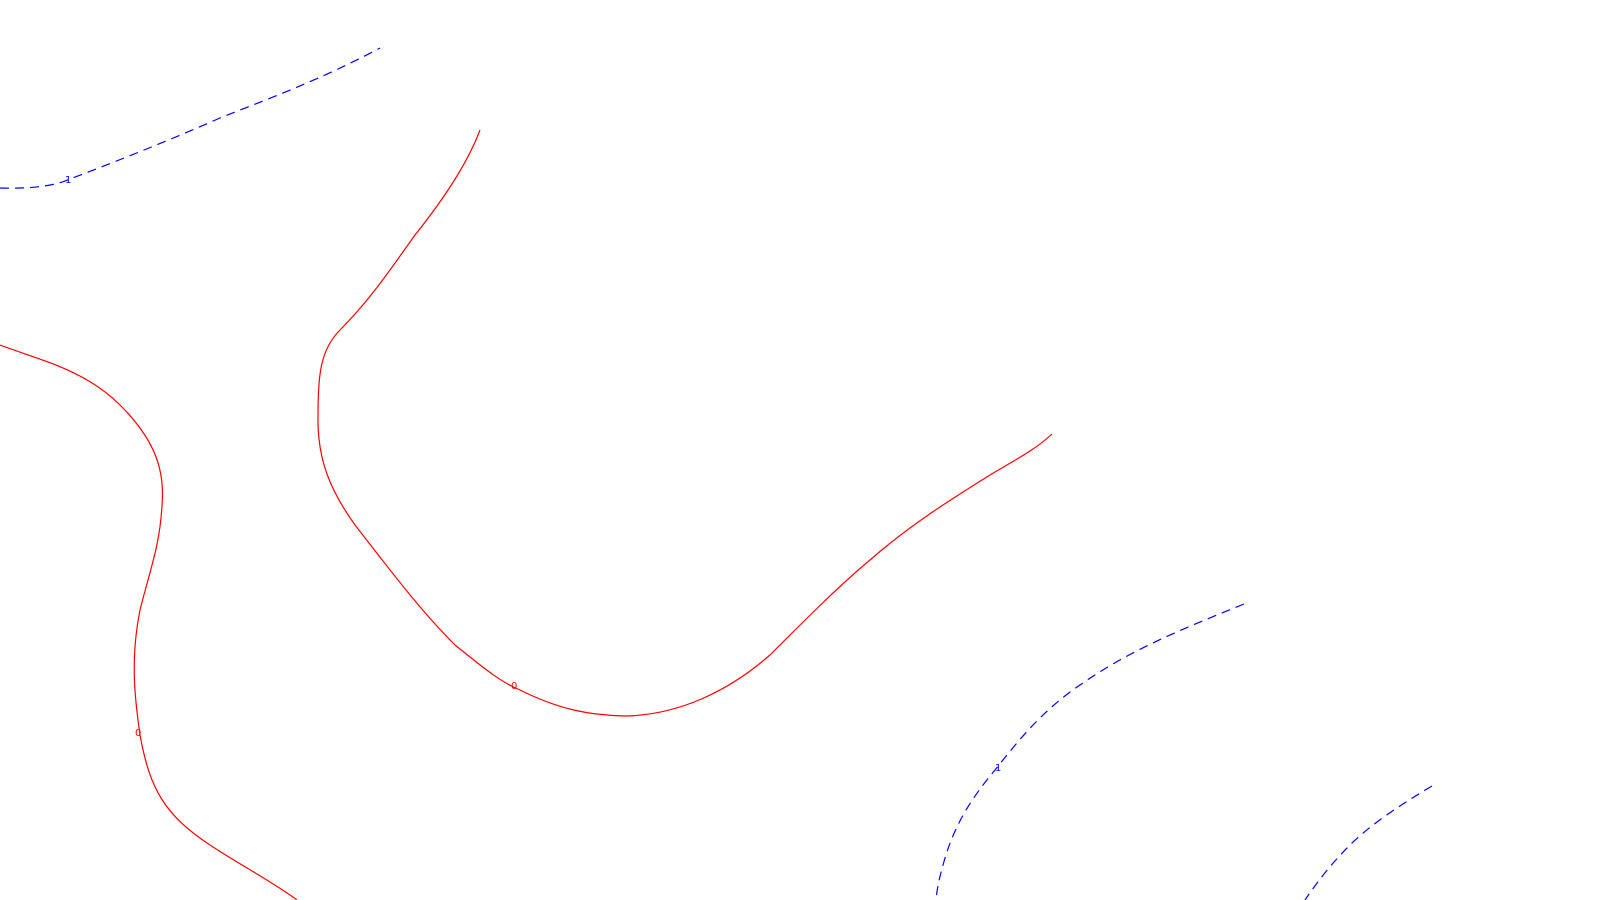  What do you see at coordinates (514, 686) in the screenshot?
I see `contour-label-0-center: 0` at bounding box center [514, 686].